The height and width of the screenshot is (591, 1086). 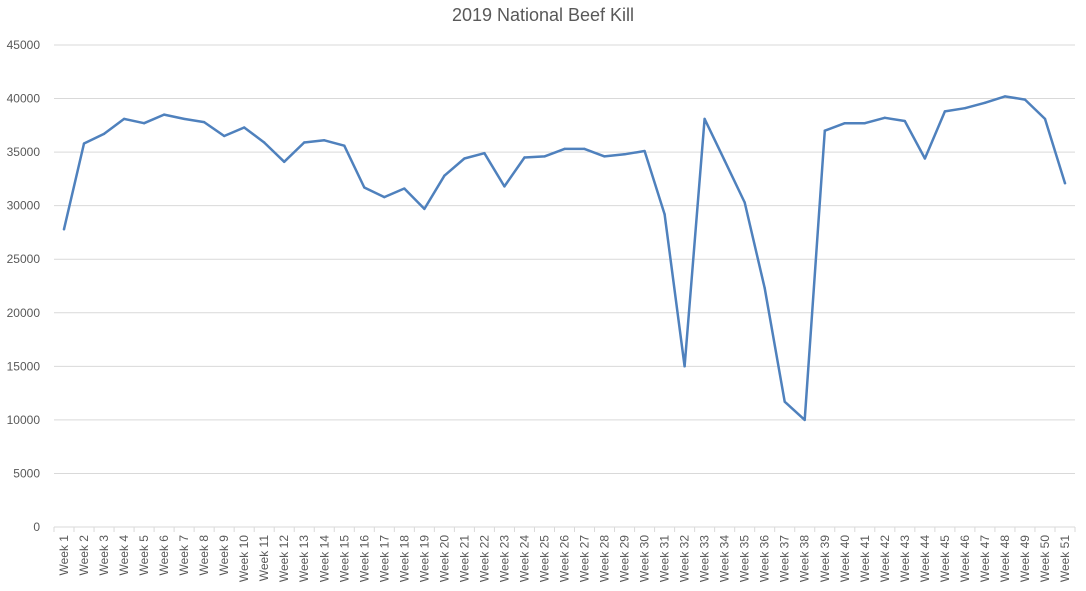 What do you see at coordinates (665, 558) in the screenshot?
I see `x-tick-label: Week 31` at bounding box center [665, 558].